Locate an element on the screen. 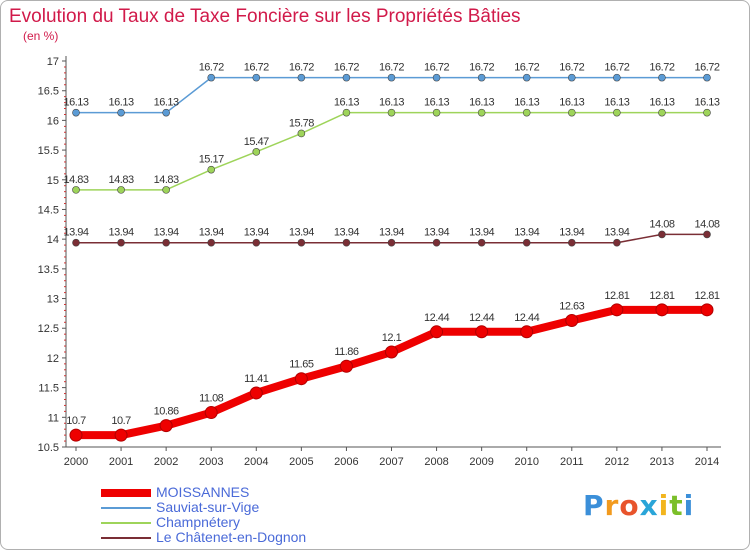 The height and width of the screenshot is (550, 750). legend-item: Champnétery is located at coordinates (203, 522).